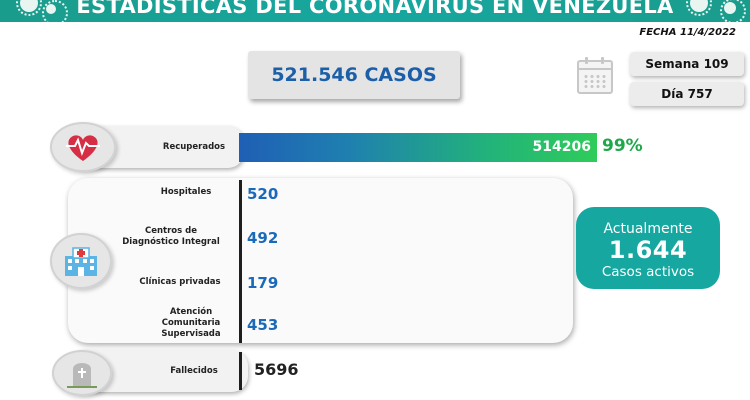 This screenshot has height=400, width=750. I want to click on active-cases-box: Actualmente 1.644 Casos activos, so click(648, 248).